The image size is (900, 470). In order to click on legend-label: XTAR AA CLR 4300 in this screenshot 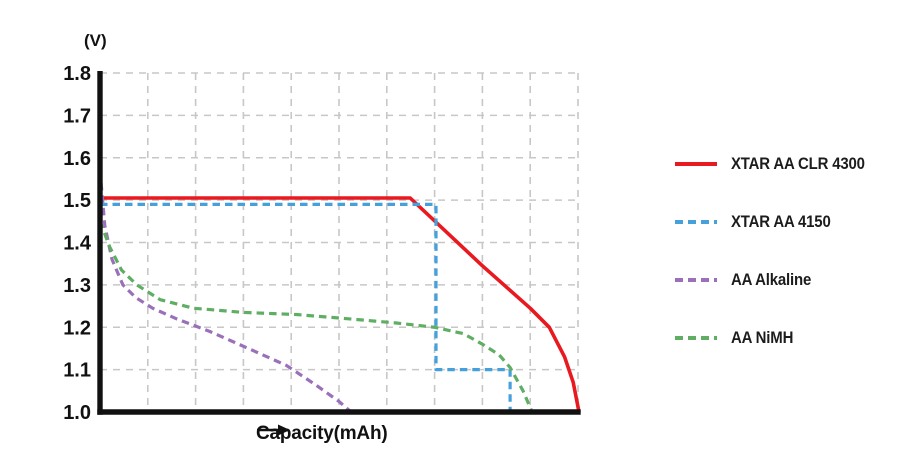, I will do `click(798, 163)`.